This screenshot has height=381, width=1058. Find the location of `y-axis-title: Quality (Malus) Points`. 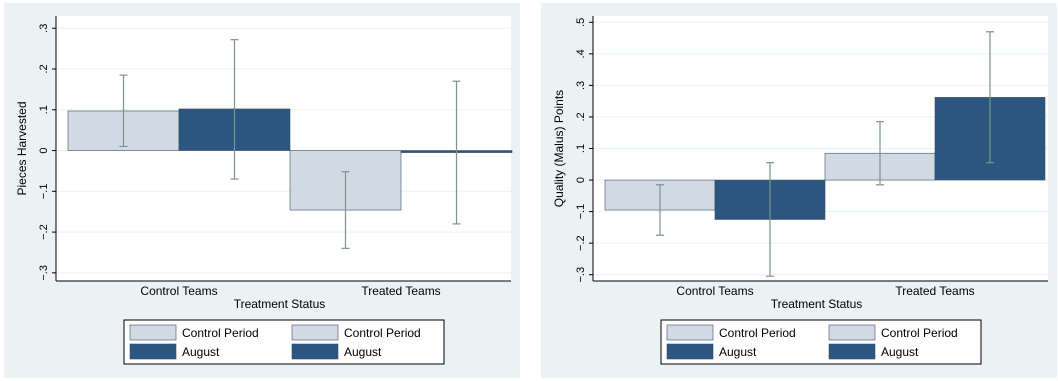

y-axis-title: Quality (Malus) Points is located at coordinates (559, 148).